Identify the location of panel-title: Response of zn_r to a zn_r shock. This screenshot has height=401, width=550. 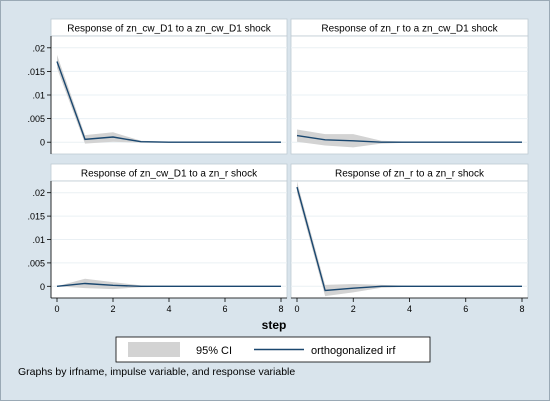
(410, 174).